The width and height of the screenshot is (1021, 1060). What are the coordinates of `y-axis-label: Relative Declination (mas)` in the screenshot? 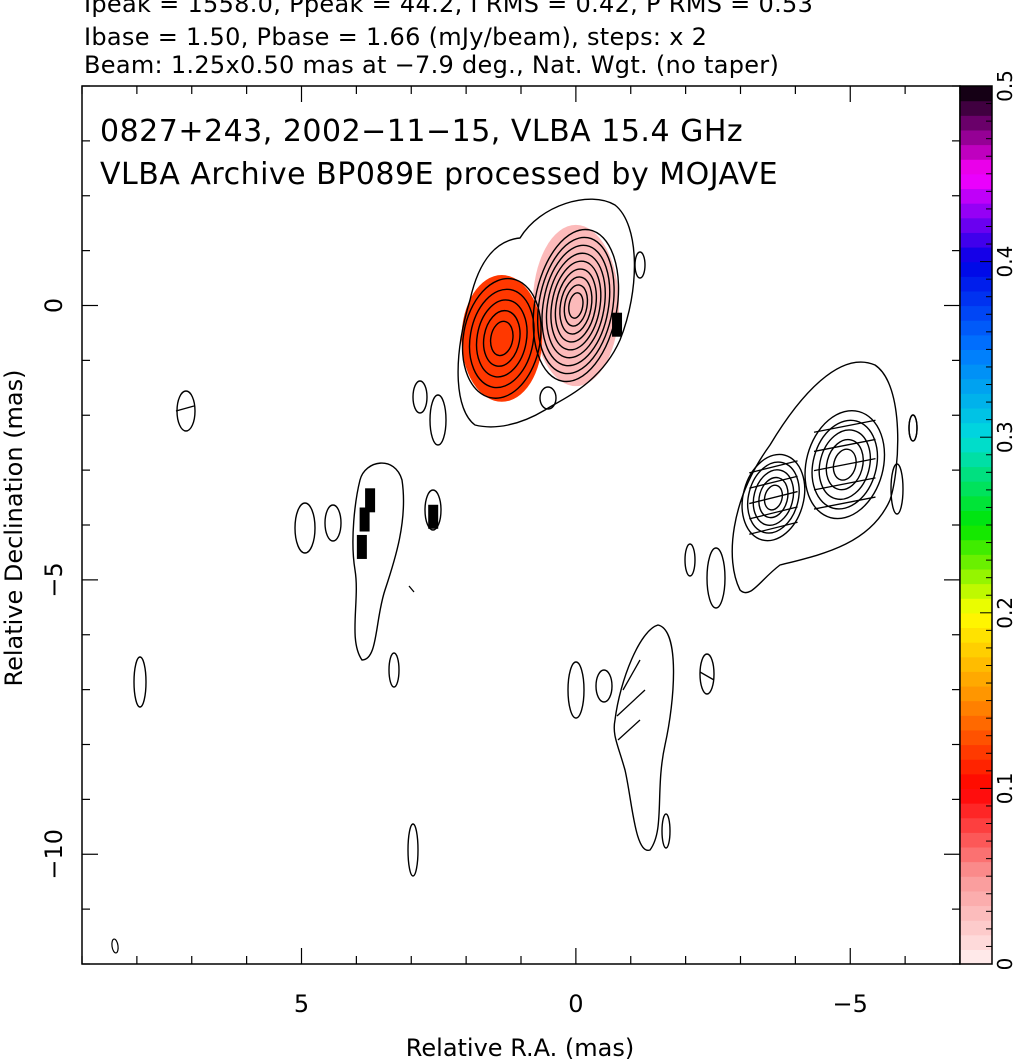 It's located at (14, 527).